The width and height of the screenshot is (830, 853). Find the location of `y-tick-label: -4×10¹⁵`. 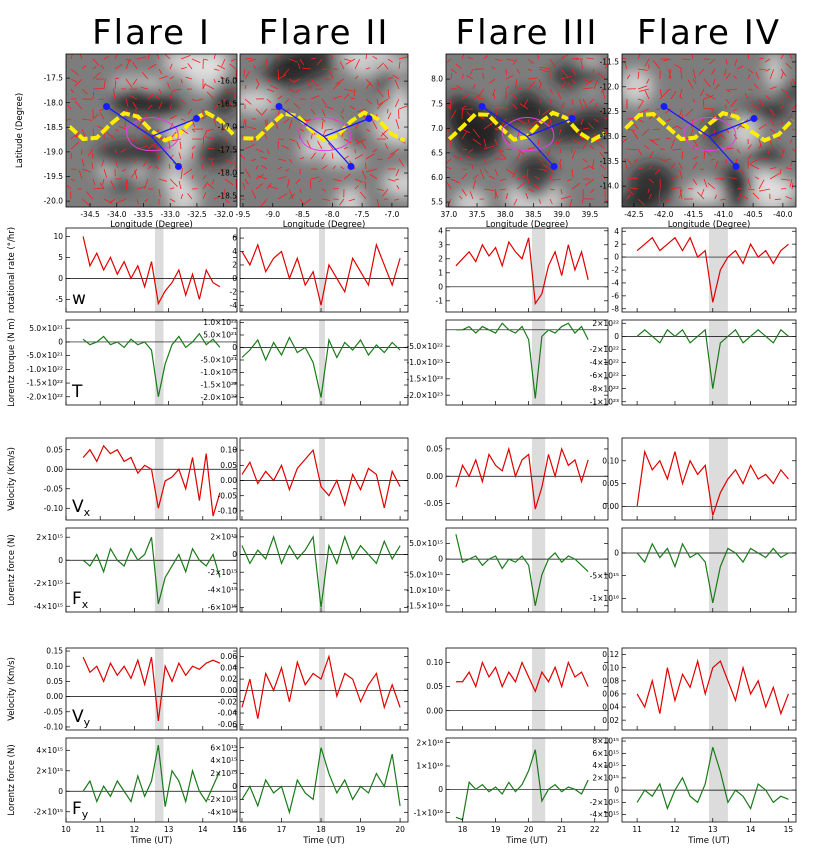

y-tick-label: -4×10¹⁵ is located at coordinates (222, 812).